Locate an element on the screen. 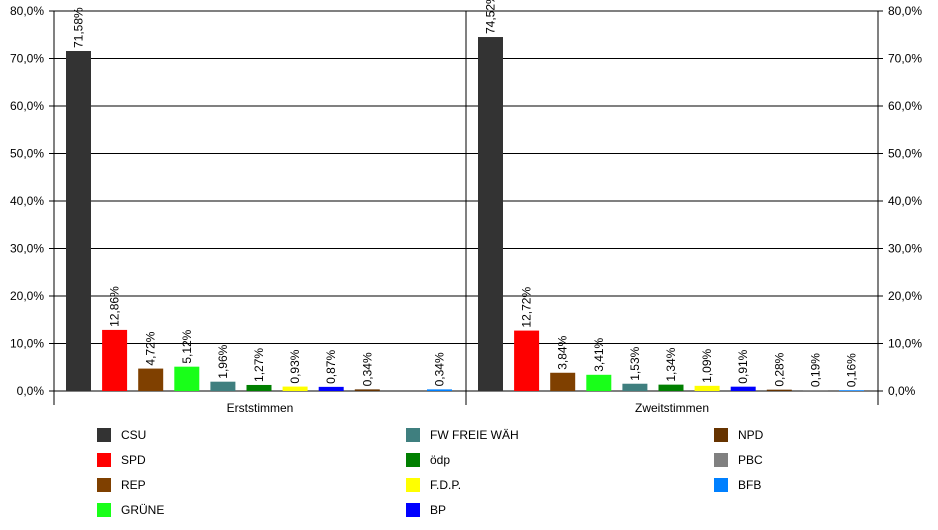 Image resolution: width=938 pixels, height=530 pixels. y-tick-label-left: 30,0% is located at coordinates (27, 249).